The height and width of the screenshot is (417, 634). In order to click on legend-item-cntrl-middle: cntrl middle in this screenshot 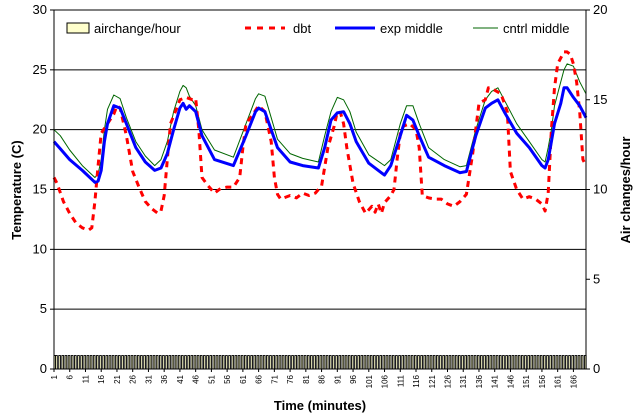, I will do `click(521, 28)`.